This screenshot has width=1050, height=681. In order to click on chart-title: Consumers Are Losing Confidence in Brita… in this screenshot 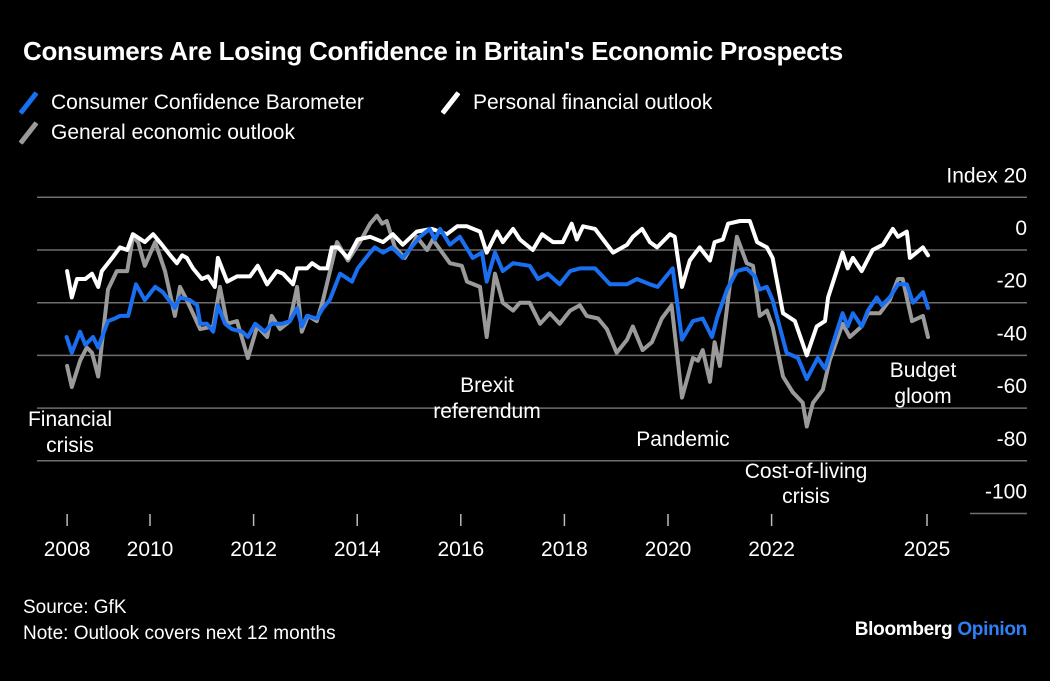, I will do `click(433, 51)`.